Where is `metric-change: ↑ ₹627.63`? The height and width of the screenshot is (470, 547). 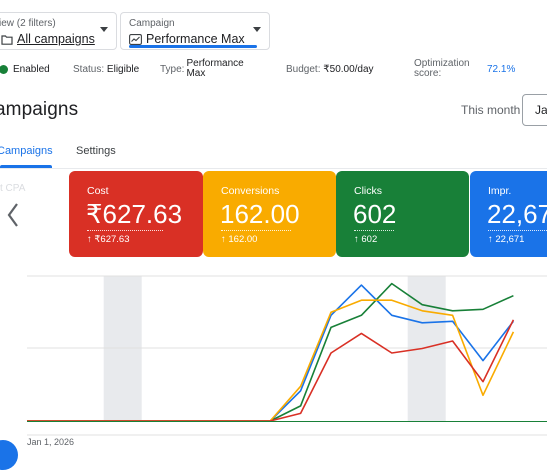 metric-change: ↑ ₹627.63 is located at coordinates (108, 239).